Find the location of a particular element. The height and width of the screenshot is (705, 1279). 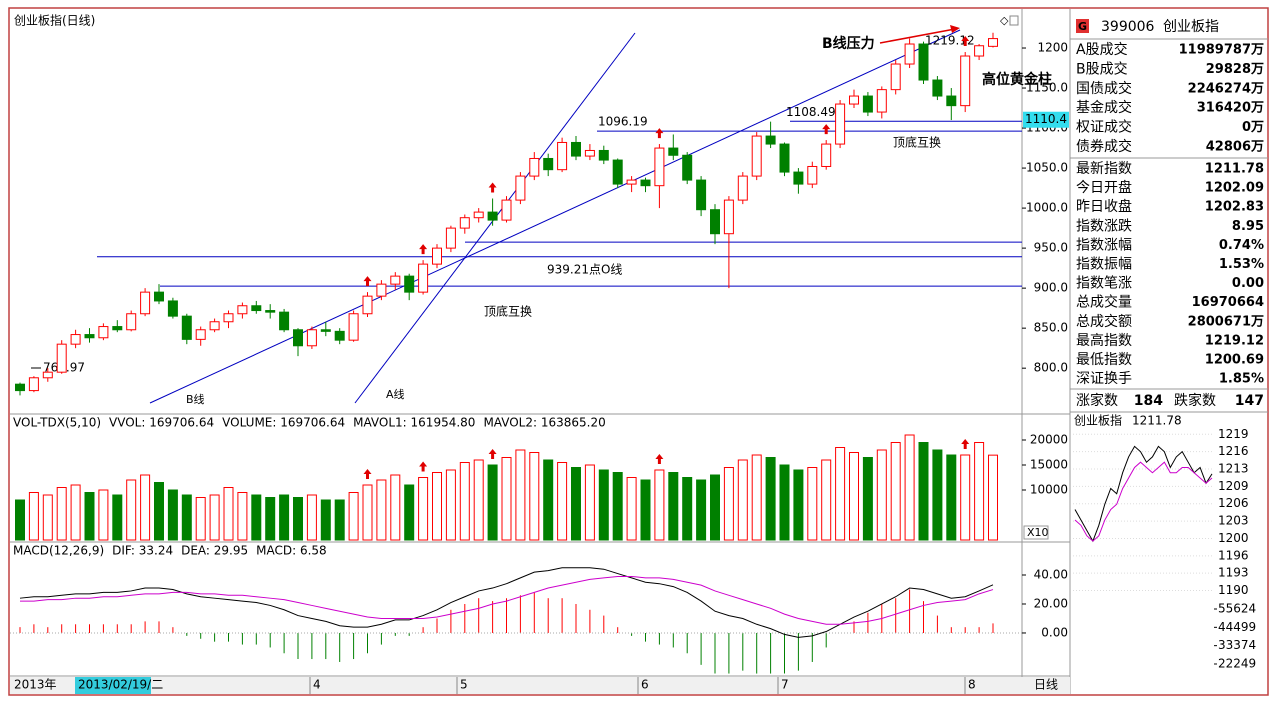

row-value: 0.00 is located at coordinates (1248, 283).